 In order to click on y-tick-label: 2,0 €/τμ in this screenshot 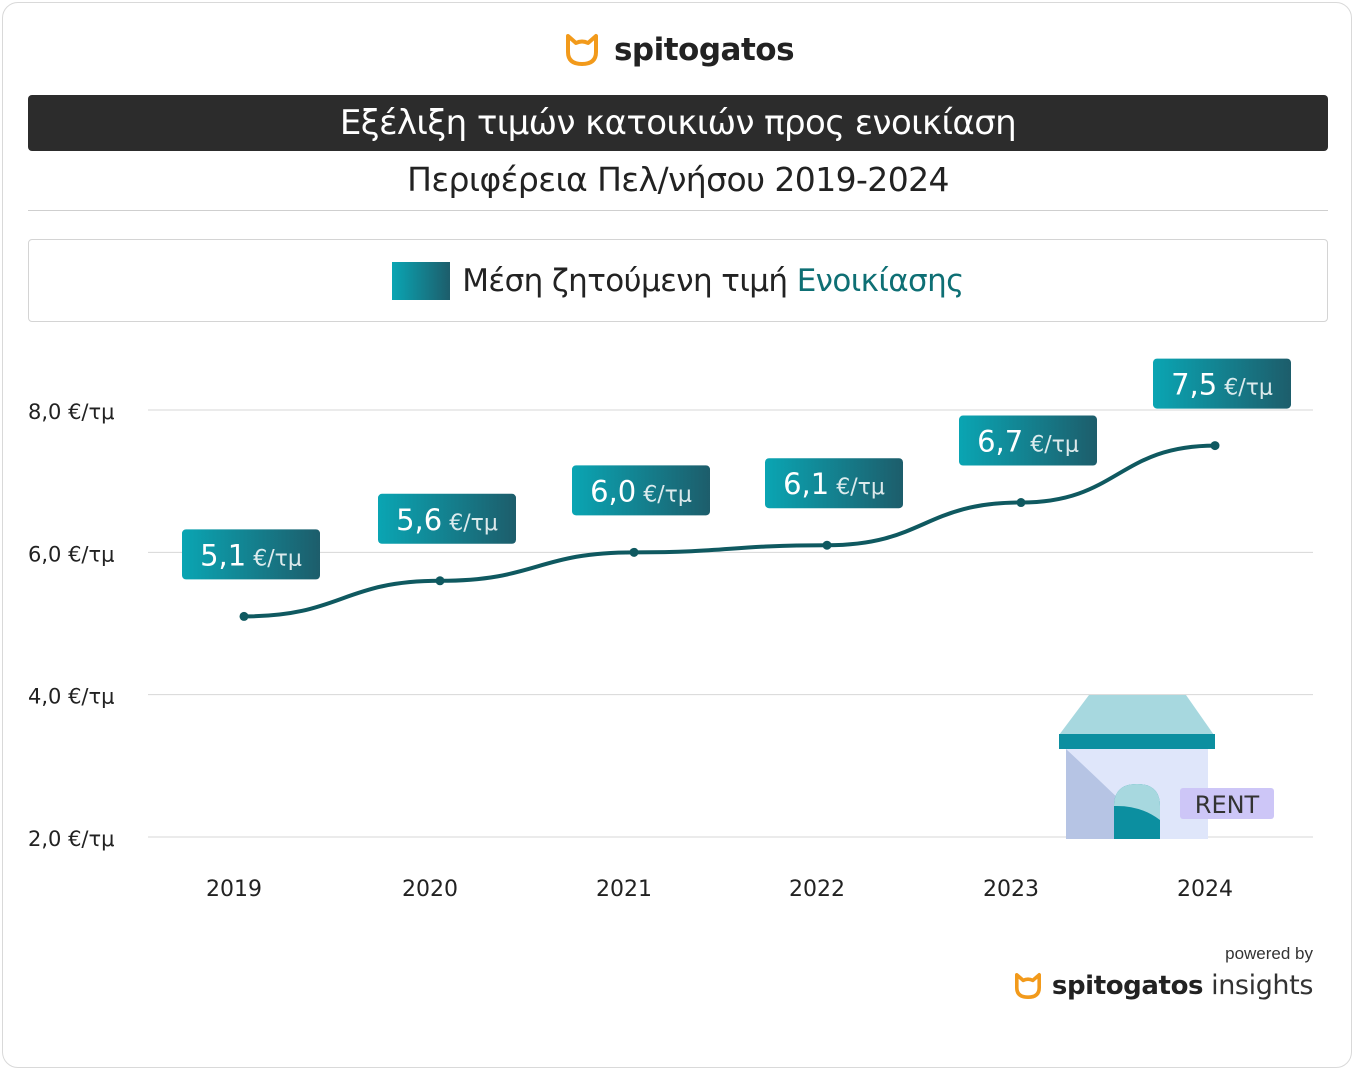, I will do `click(71, 839)`.